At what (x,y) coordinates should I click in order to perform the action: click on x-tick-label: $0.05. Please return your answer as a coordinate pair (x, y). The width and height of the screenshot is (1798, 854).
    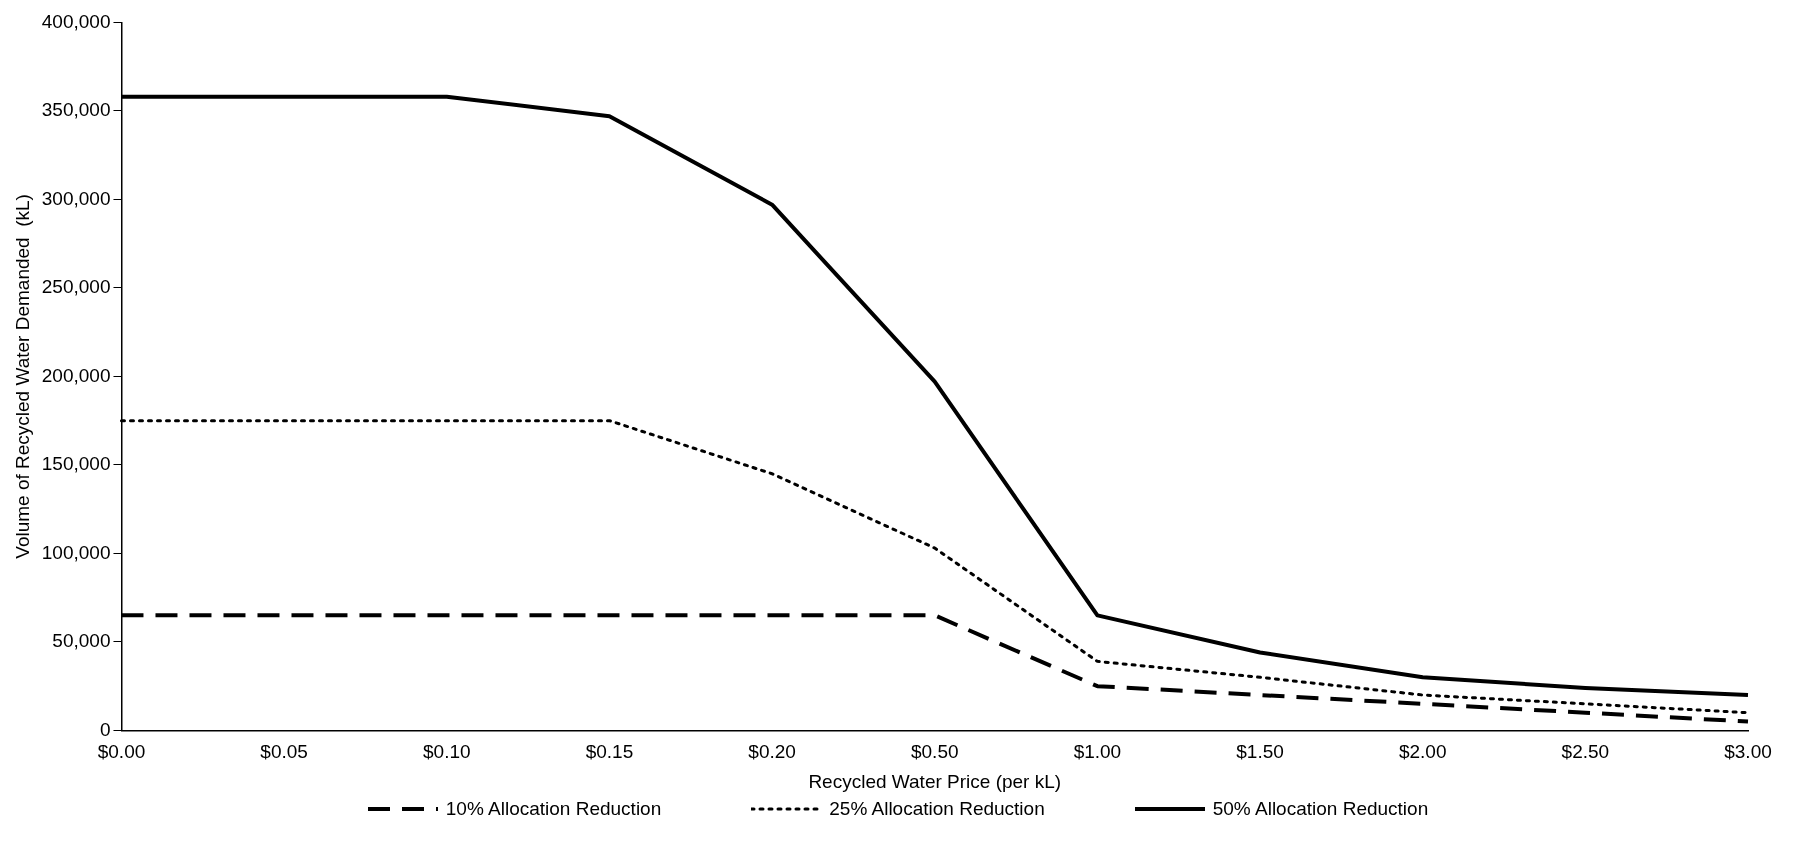
    Looking at the image, I should click on (284, 752).